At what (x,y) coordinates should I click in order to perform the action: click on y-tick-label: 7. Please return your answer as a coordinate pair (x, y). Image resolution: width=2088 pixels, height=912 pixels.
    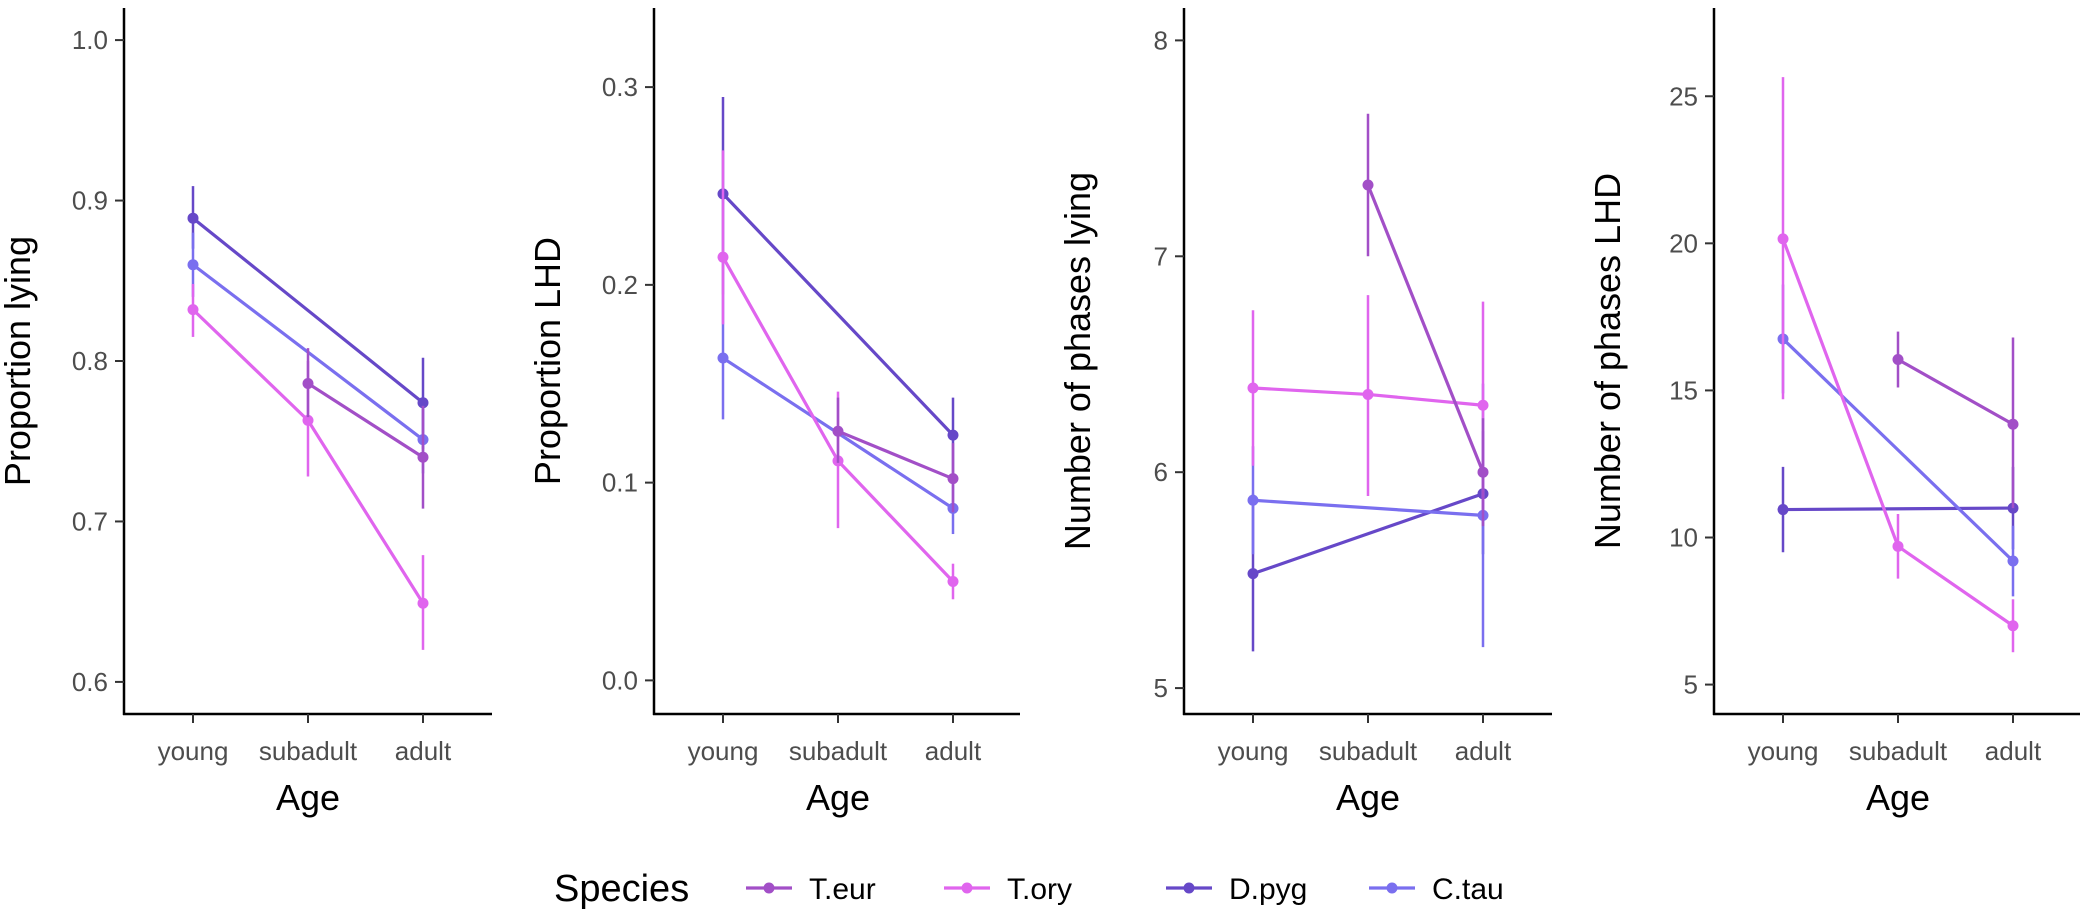
    Looking at the image, I should click on (1161, 256).